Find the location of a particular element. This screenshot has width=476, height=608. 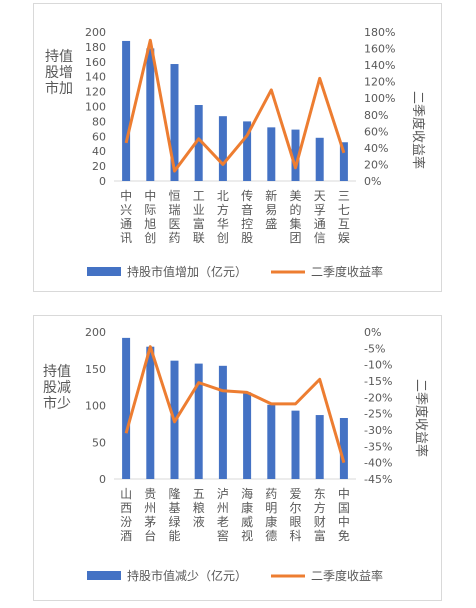

bottom-category-label-char: 科 is located at coordinates (295, 536).